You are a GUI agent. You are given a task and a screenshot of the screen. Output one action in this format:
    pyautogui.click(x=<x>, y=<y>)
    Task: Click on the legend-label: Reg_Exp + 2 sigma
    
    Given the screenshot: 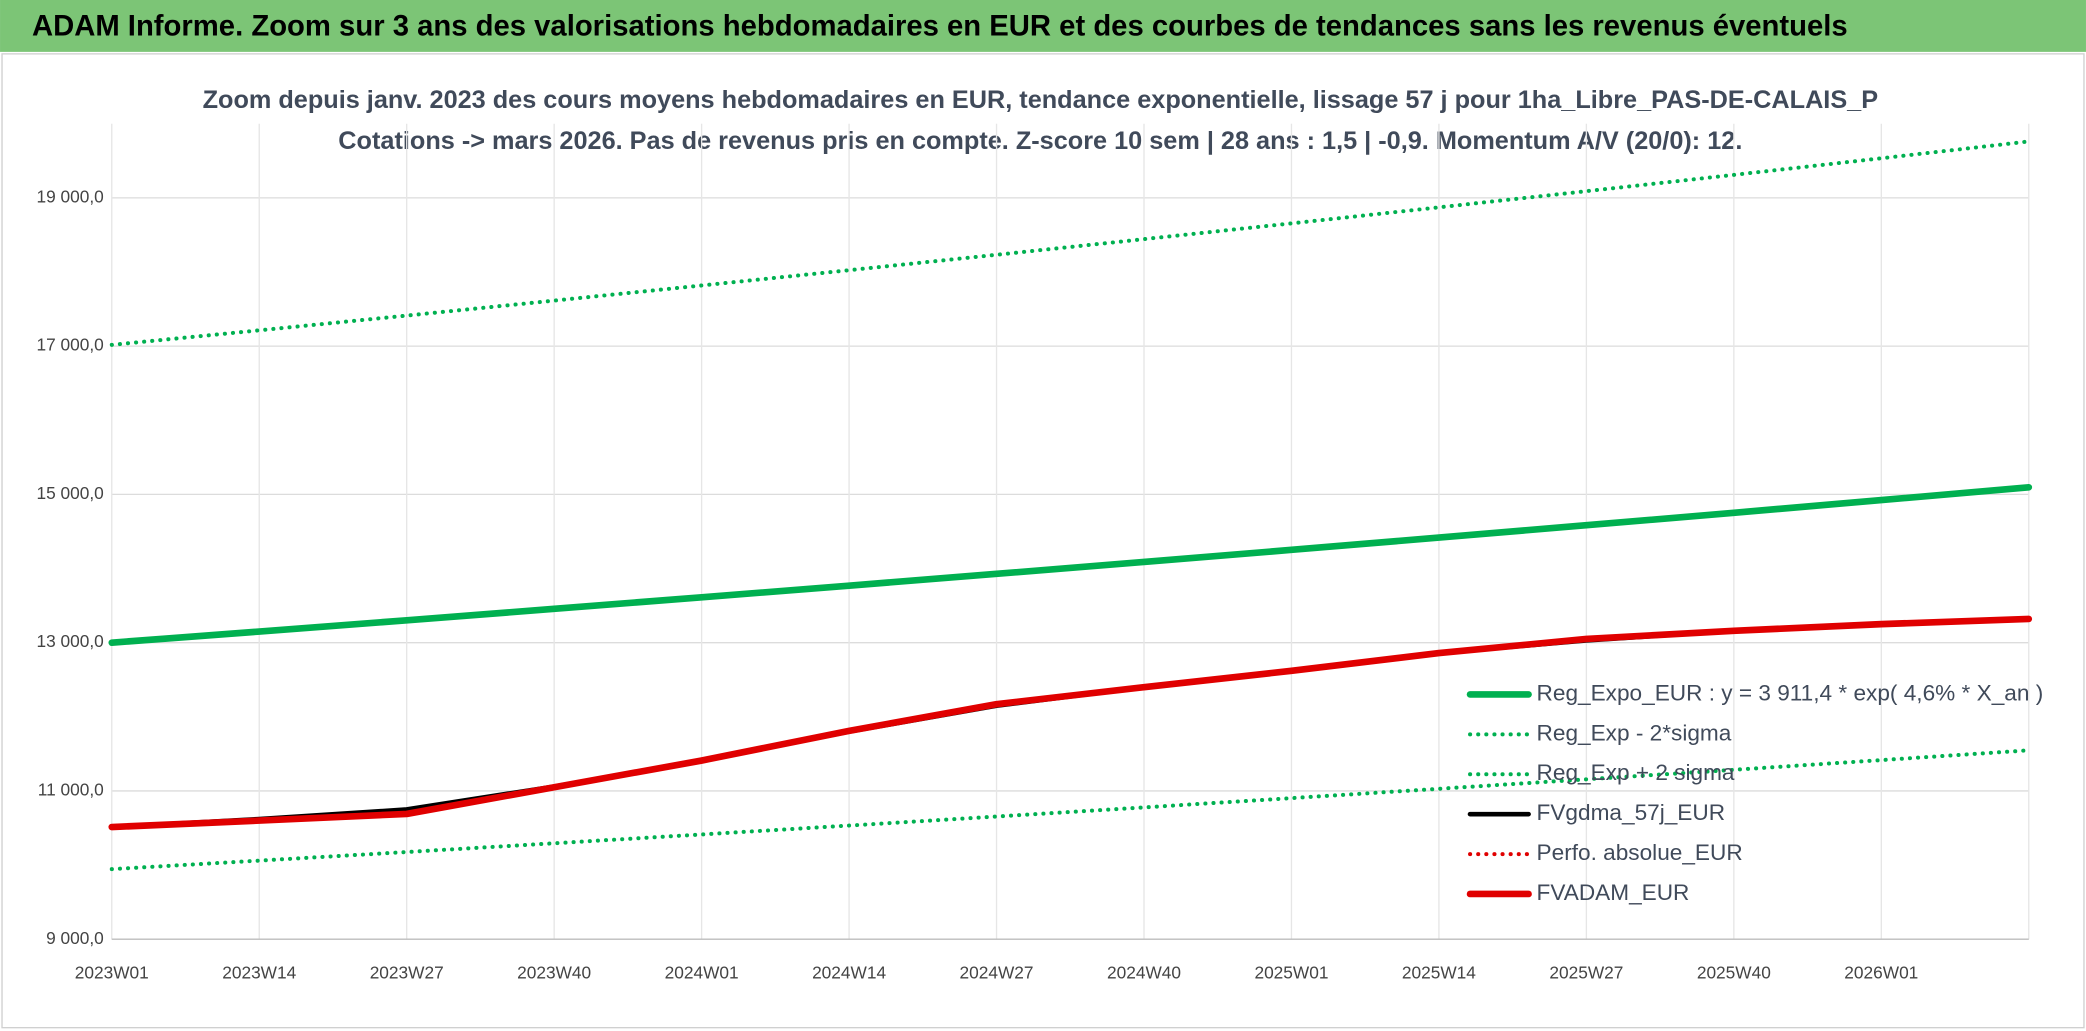 What is the action you would take?
    pyautogui.click(x=1636, y=772)
    